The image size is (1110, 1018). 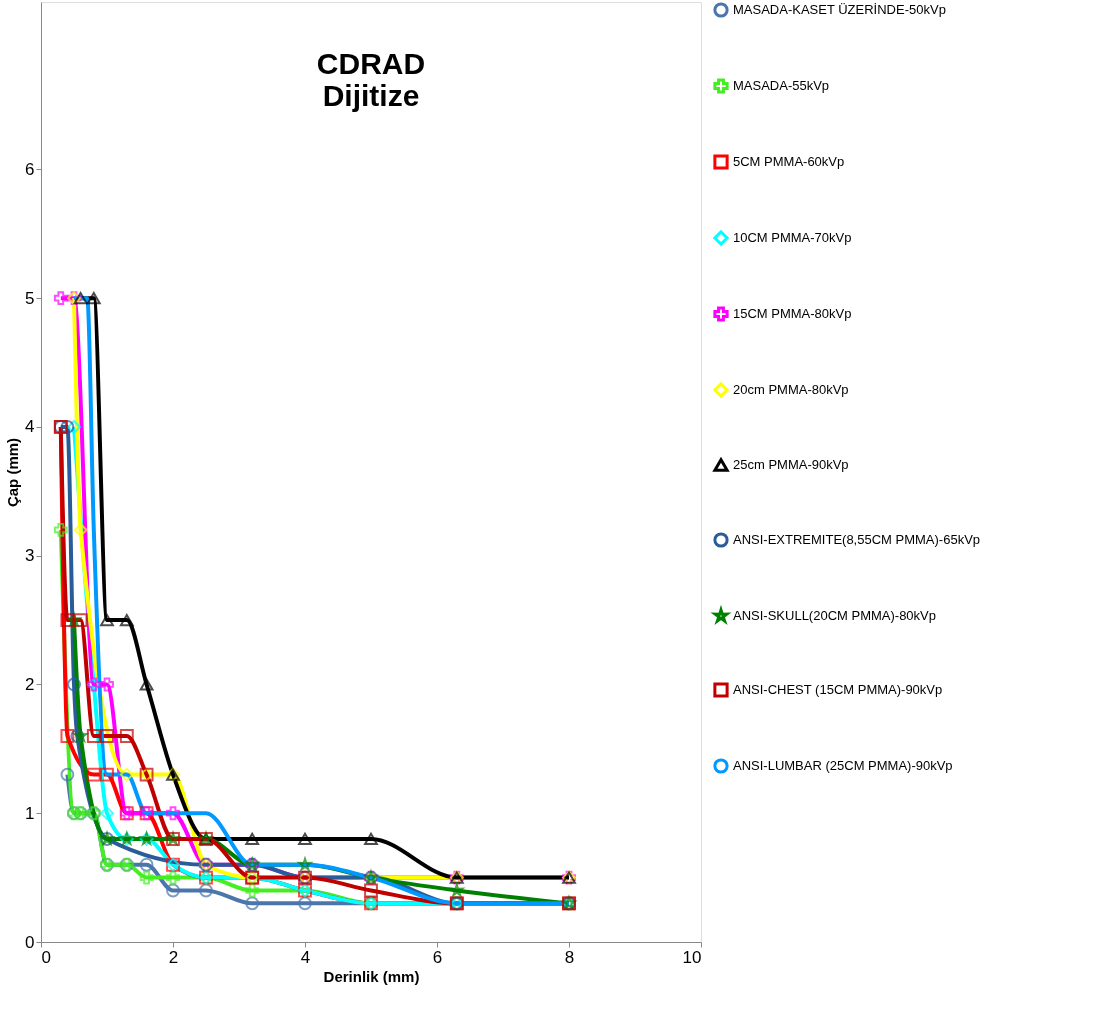 I want to click on legend-label: 15CM PMMA-80kVp, so click(x=792, y=313).